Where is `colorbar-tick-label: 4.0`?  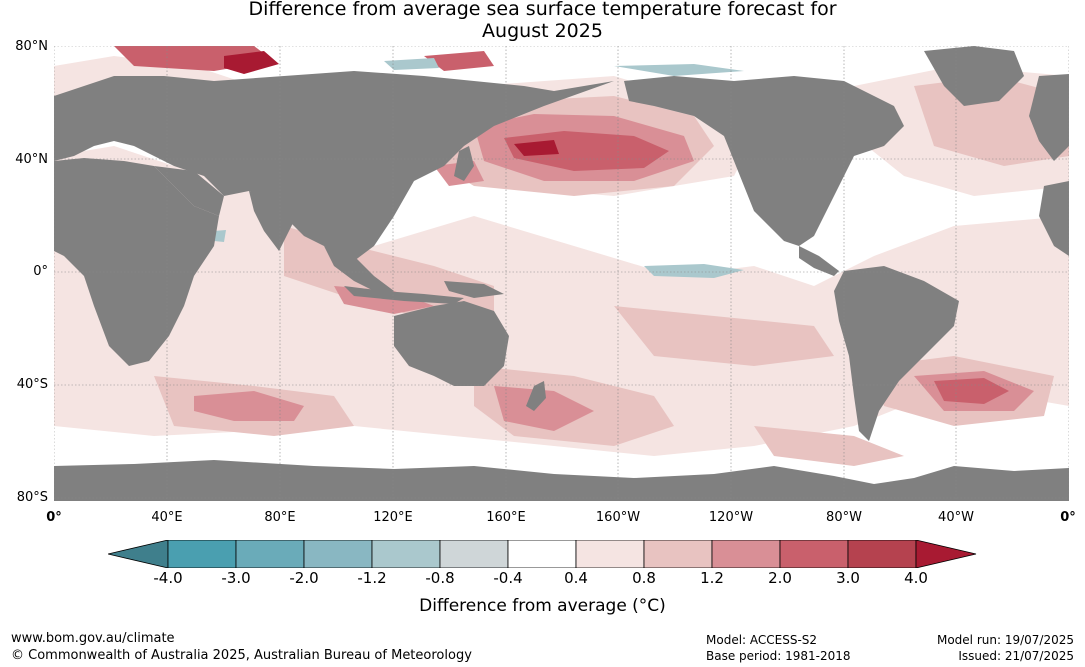 colorbar-tick-label: 4.0 is located at coordinates (916, 578).